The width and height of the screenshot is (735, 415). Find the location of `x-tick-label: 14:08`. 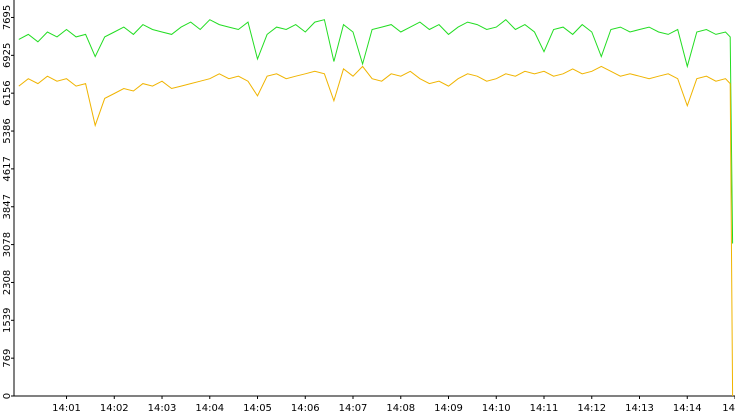

x-tick-label: 14:08 is located at coordinates (400, 408).